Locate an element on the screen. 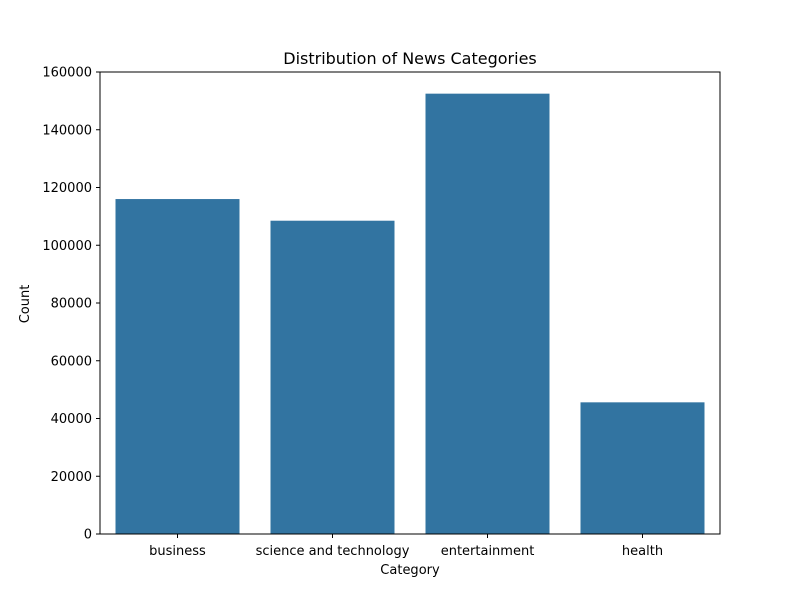 This screenshot has width=800, height=604. y-tick-label: 20000 is located at coordinates (71, 477).